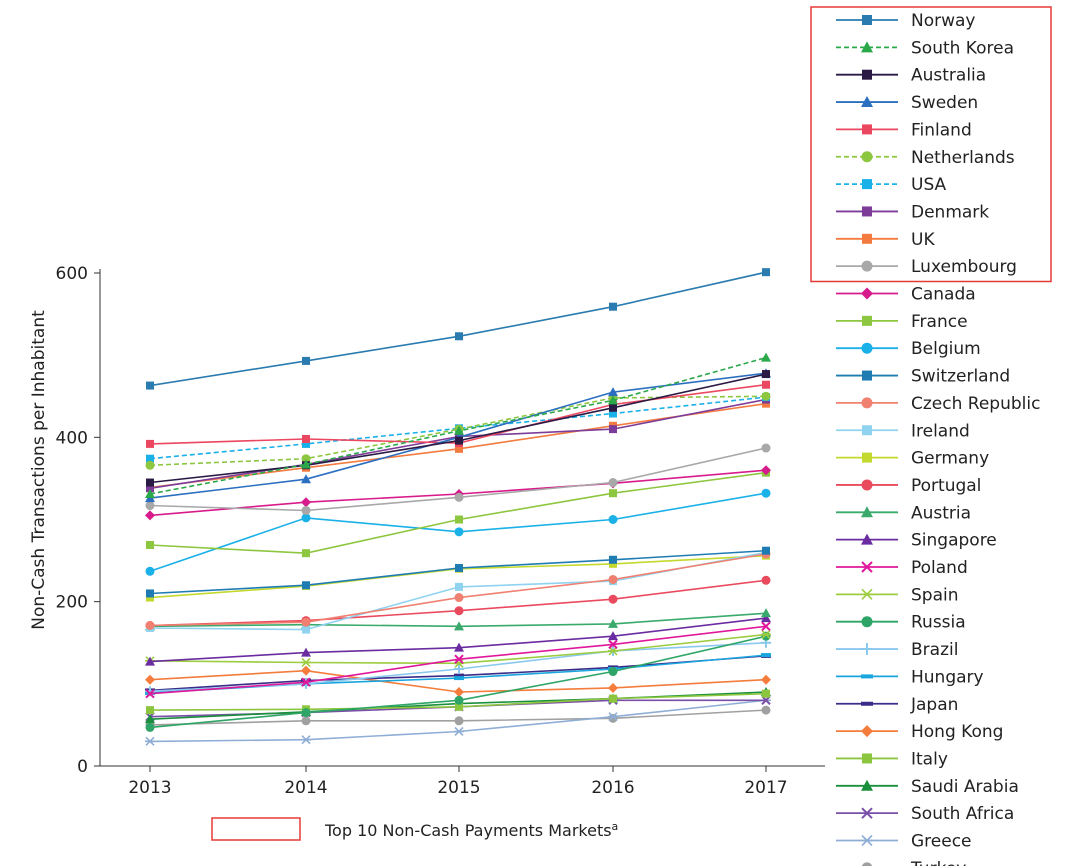 The image size is (1065, 866). What do you see at coordinates (939, 568) in the screenshot?
I see `legend-label: Poland` at bounding box center [939, 568].